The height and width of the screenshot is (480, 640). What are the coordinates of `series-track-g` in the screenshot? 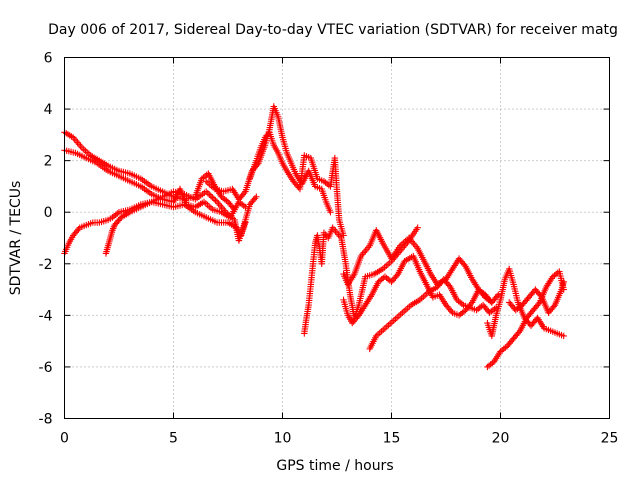 It's located at (361, 280).